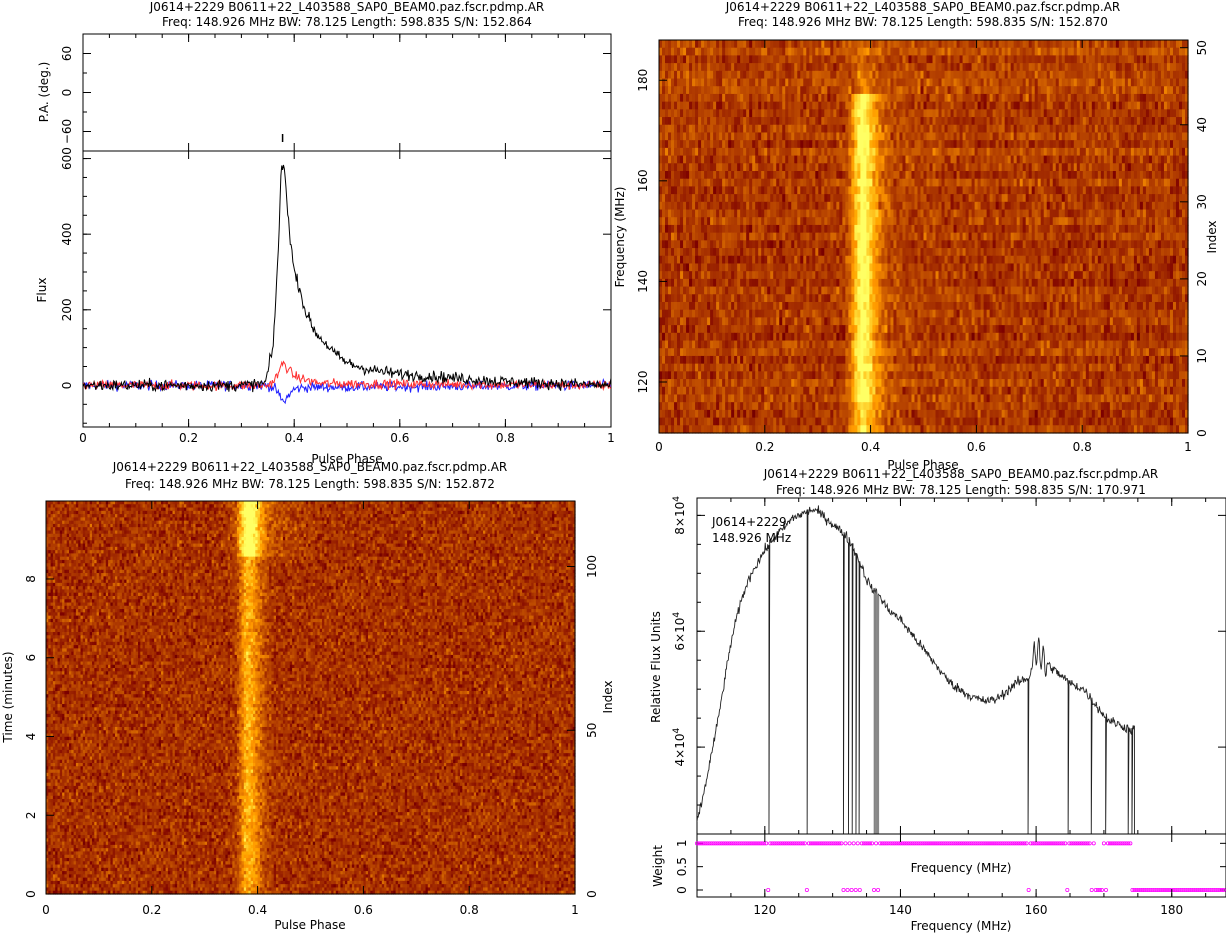 The height and width of the screenshot is (935, 1226). What do you see at coordinates (347, 92) in the screenshot?
I see `pa-plot-frame` at bounding box center [347, 92].